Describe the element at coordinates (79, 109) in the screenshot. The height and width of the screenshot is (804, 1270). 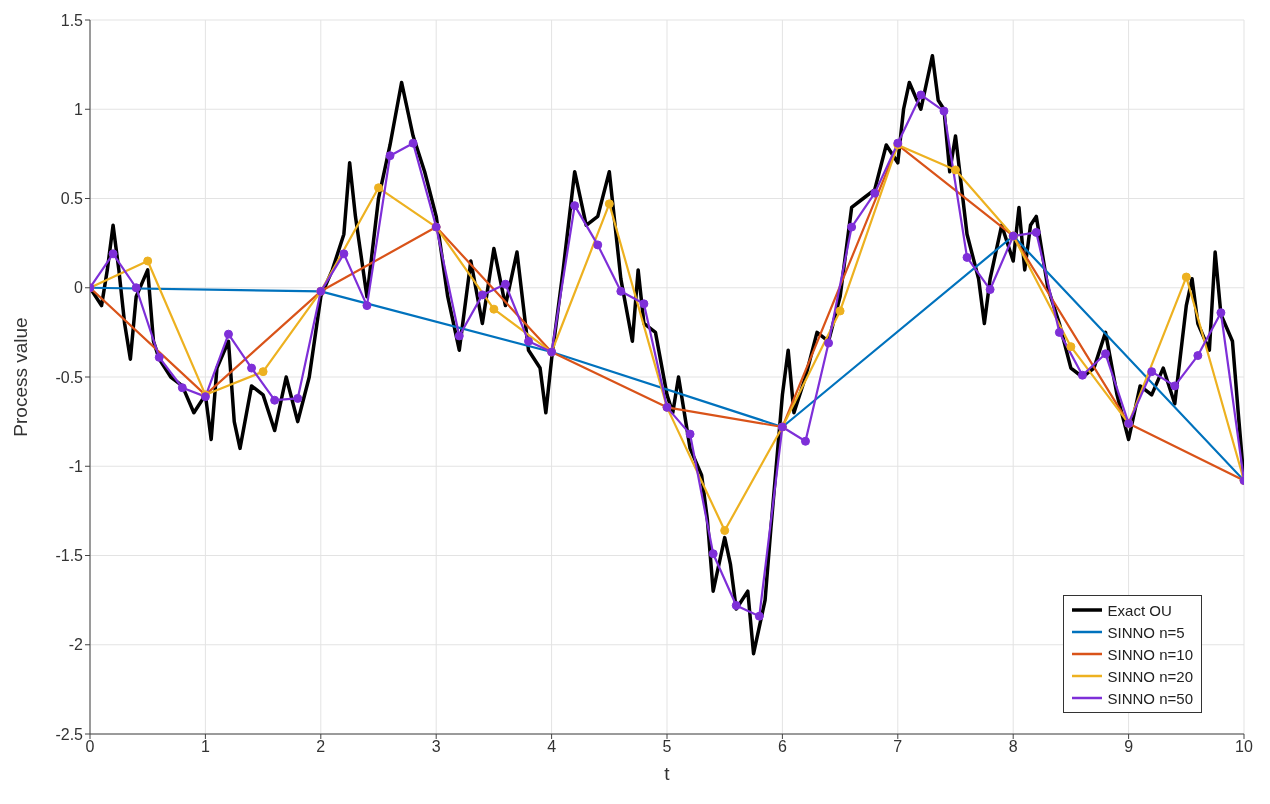
I see `y-tick-label: 1` at that location.